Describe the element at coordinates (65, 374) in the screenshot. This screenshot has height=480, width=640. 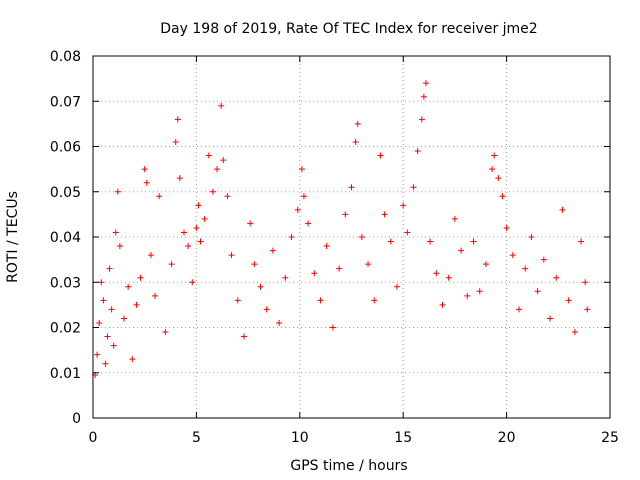
I see `y-tick-label-1: 0.01` at that location.